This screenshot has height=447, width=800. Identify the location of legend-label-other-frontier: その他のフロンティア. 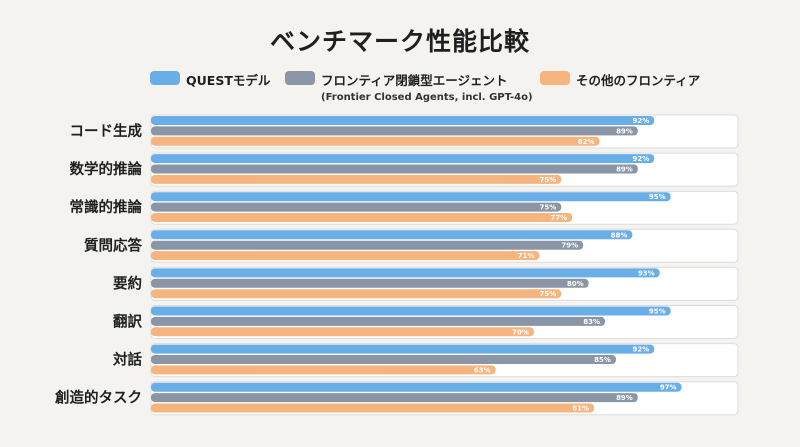
(638, 80).